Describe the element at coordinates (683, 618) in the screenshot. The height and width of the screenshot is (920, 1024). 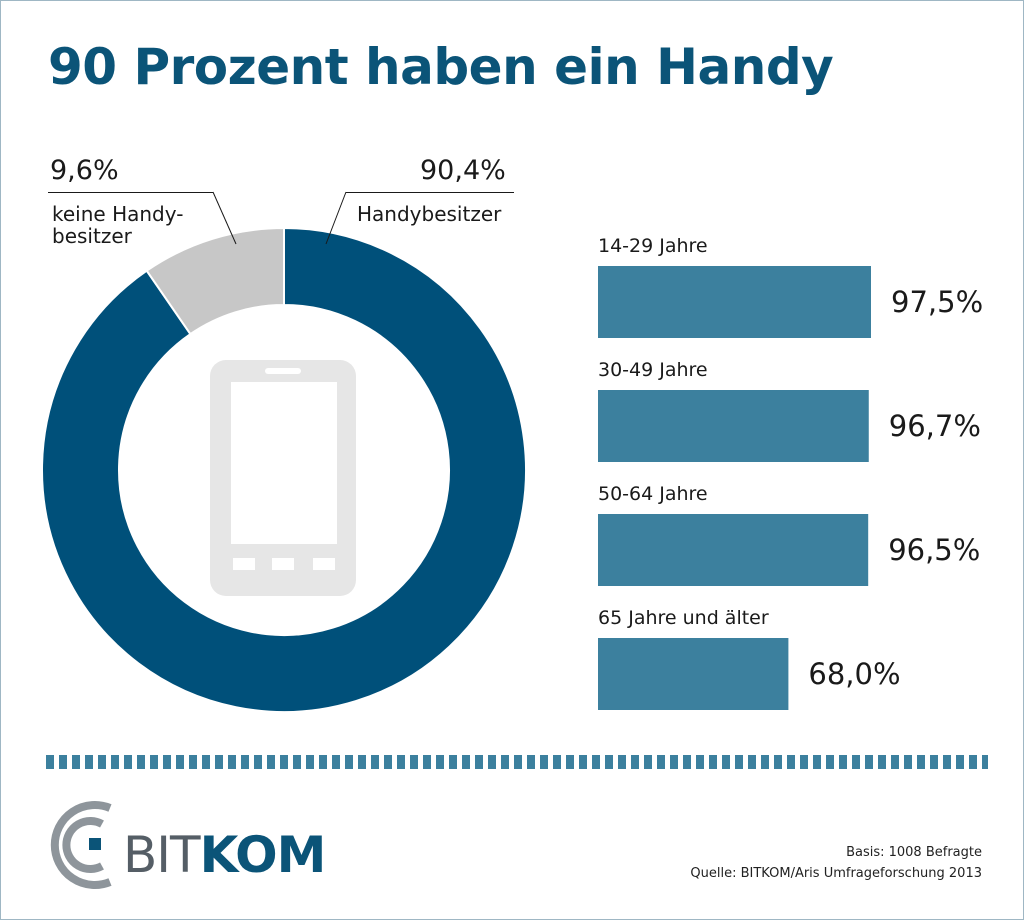
I see `bar-category-label: 65 Jahre und älter` at that location.